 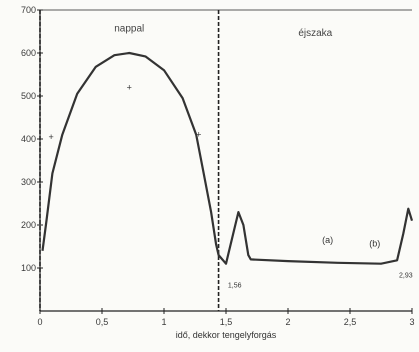 I want to click on x-axis-label: idő, dekkor tengelyforgás, so click(x=226, y=335).